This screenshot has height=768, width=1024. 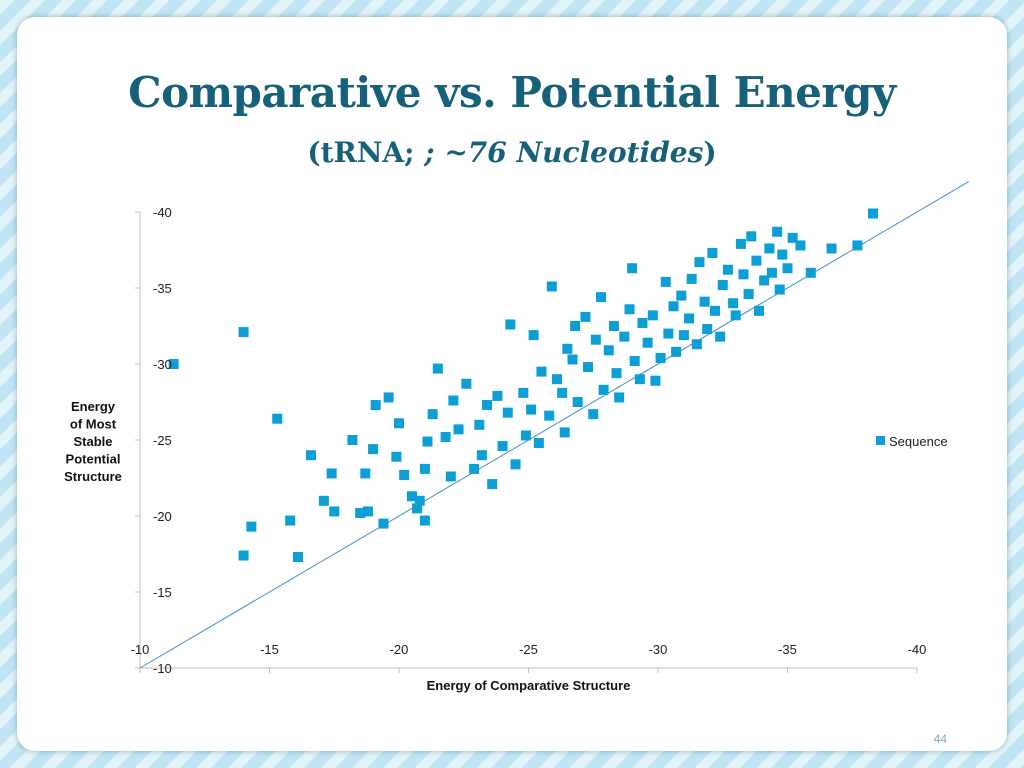 What do you see at coordinates (918, 441) in the screenshot?
I see `legend-label-sequence: Sequence` at bounding box center [918, 441].